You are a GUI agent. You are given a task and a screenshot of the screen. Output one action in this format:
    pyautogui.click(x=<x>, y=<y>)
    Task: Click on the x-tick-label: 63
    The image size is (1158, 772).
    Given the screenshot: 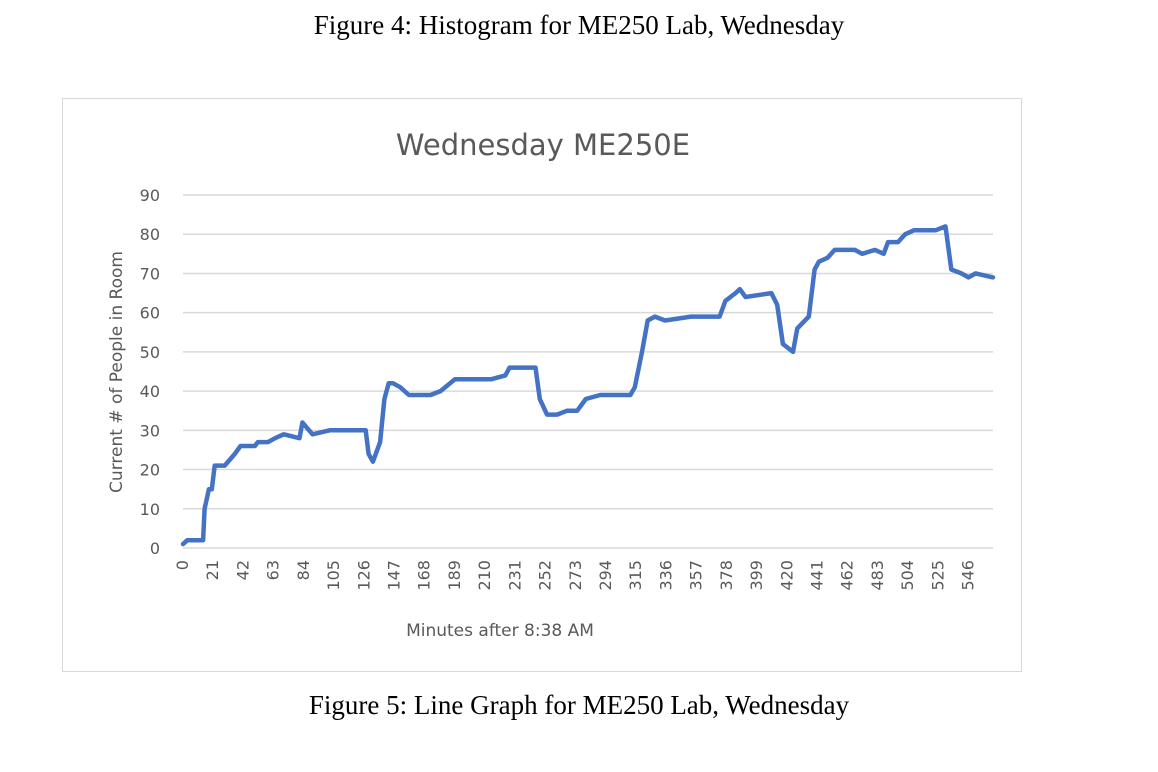 What is the action you would take?
    pyautogui.click(x=273, y=570)
    